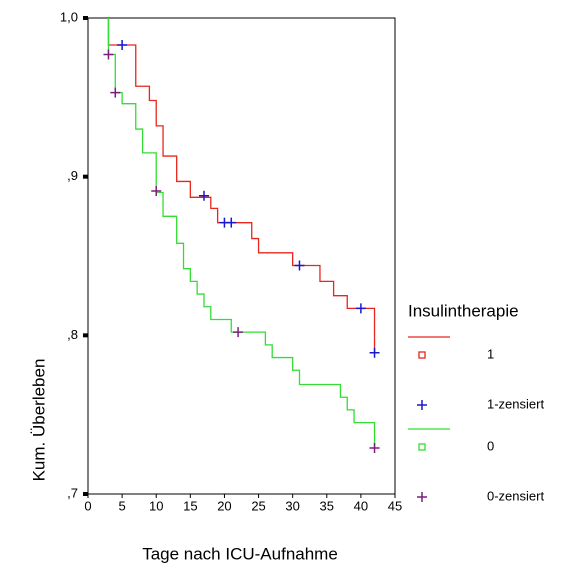 Image resolution: width=565 pixels, height=585 pixels. What do you see at coordinates (156, 505) in the screenshot?
I see `x-tick-label: 10` at bounding box center [156, 505].